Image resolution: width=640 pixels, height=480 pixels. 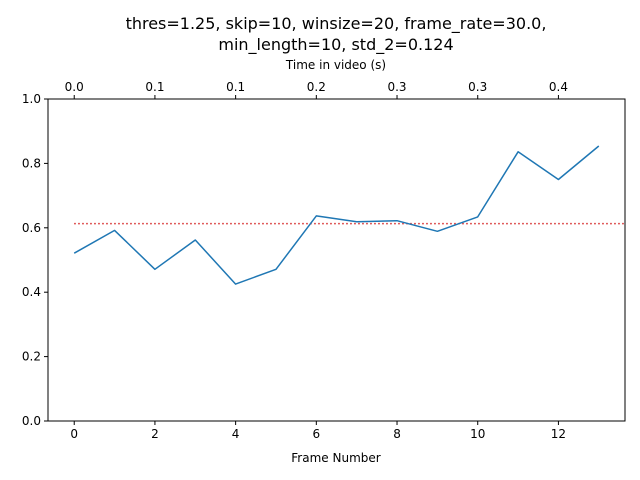 I want to click on x-tick-label: 4, so click(x=236, y=434).